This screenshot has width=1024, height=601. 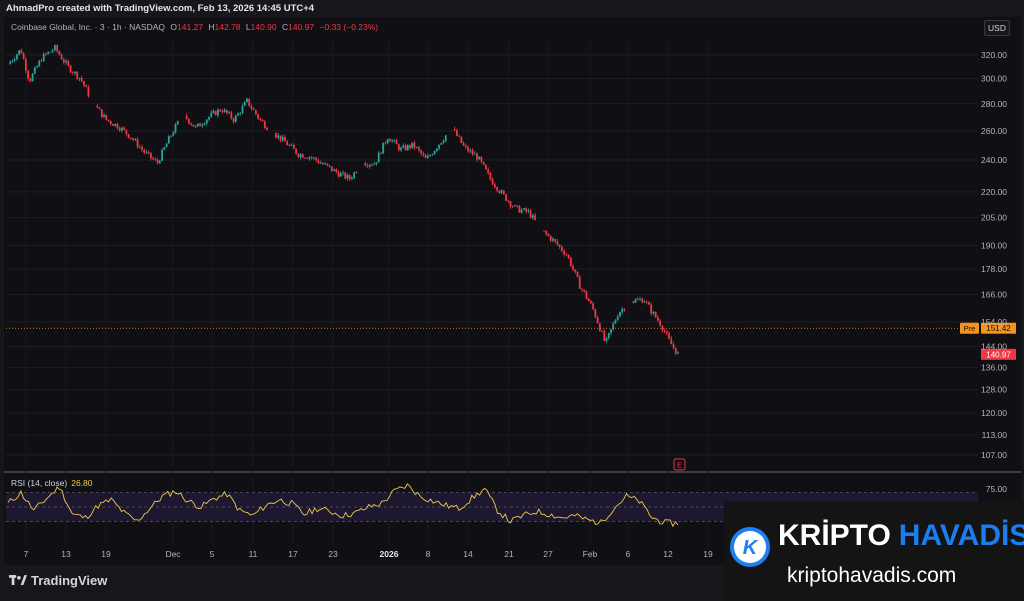 I want to click on watermark-word2: HAVADİS, so click(x=961, y=535).